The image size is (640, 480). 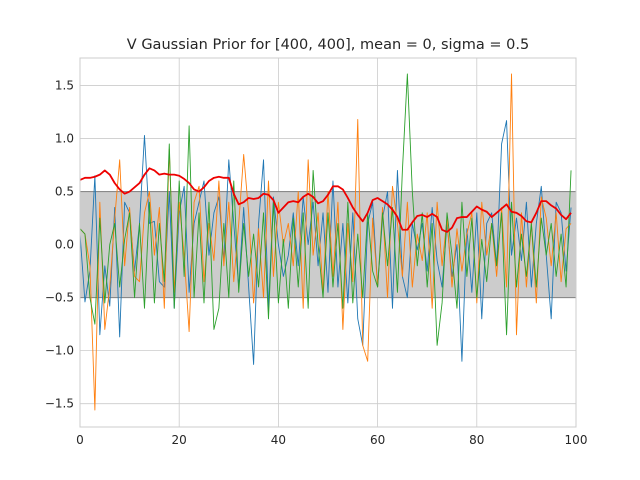 What do you see at coordinates (179, 440) in the screenshot?
I see `x-tick-label: 20` at bounding box center [179, 440].